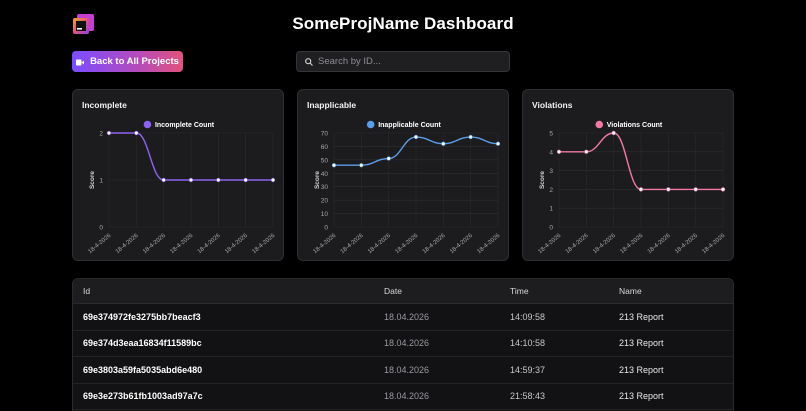 The width and height of the screenshot is (806, 411). I want to click on chart-title: Inapplicable, so click(332, 105).